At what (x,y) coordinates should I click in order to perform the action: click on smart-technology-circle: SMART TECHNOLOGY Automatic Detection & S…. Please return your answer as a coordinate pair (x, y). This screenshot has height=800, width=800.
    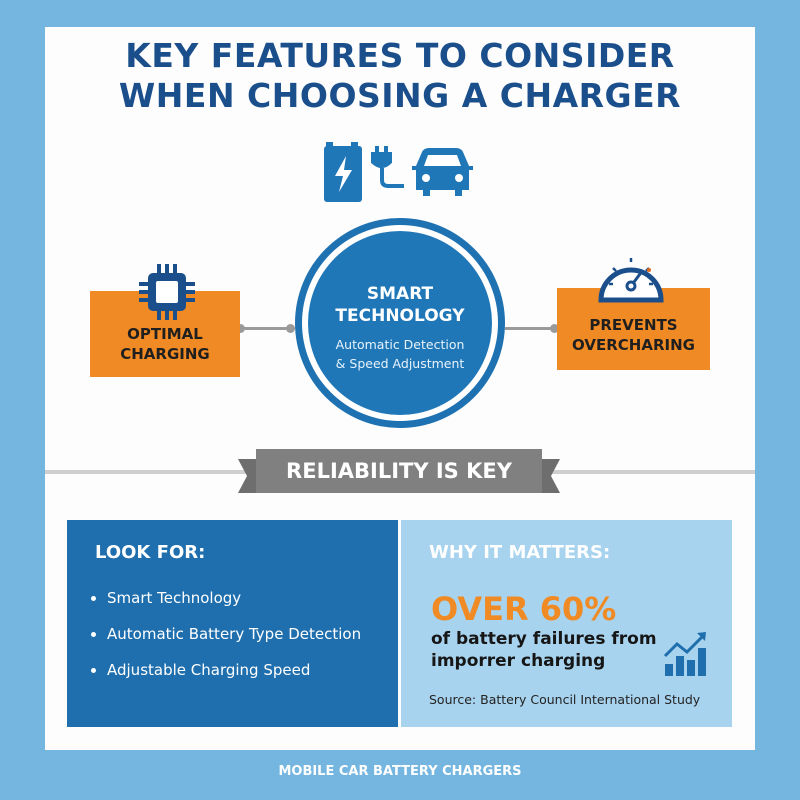
    Looking at the image, I should click on (400, 323).